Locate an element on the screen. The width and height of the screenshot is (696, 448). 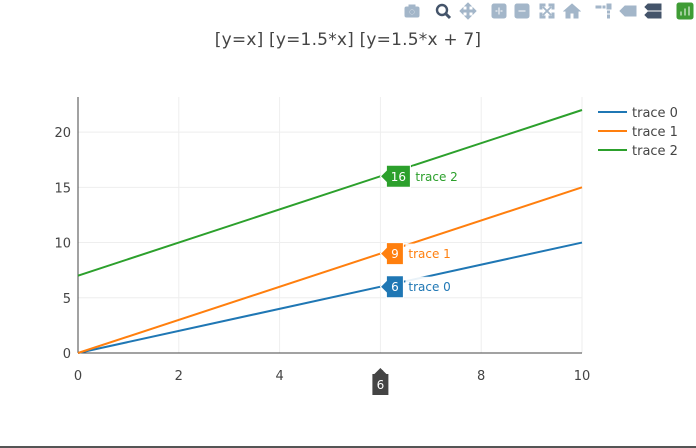
x-tick-label: 2 is located at coordinates (179, 376).